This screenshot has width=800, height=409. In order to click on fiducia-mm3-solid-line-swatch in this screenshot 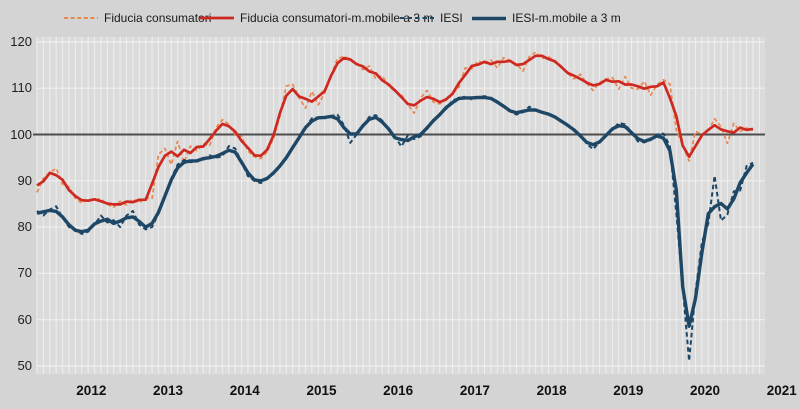, I will do `click(217, 18)`.